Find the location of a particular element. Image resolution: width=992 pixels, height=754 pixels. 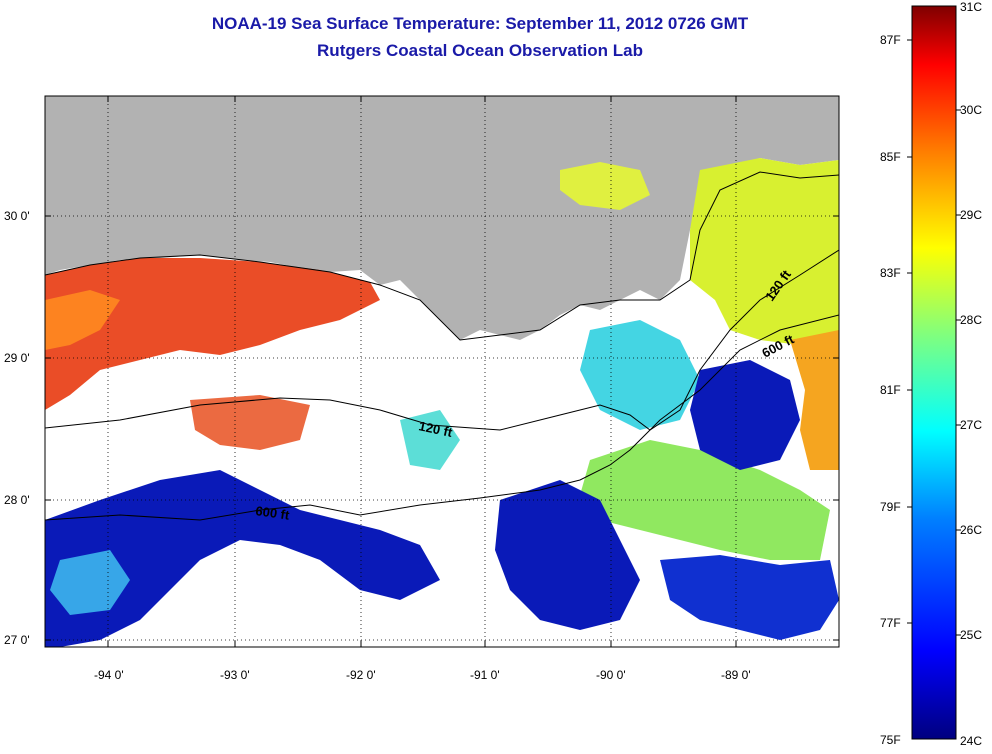

yellow-region-east is located at coordinates (764, 251).